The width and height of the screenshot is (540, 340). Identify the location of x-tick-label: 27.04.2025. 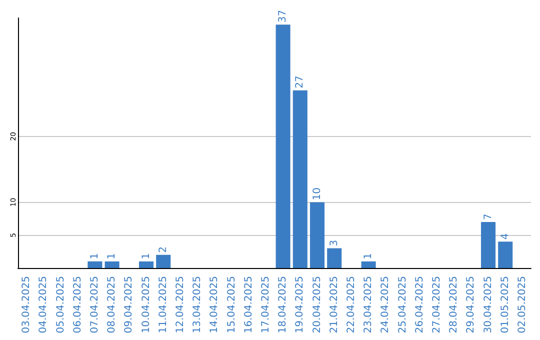
(436, 305).